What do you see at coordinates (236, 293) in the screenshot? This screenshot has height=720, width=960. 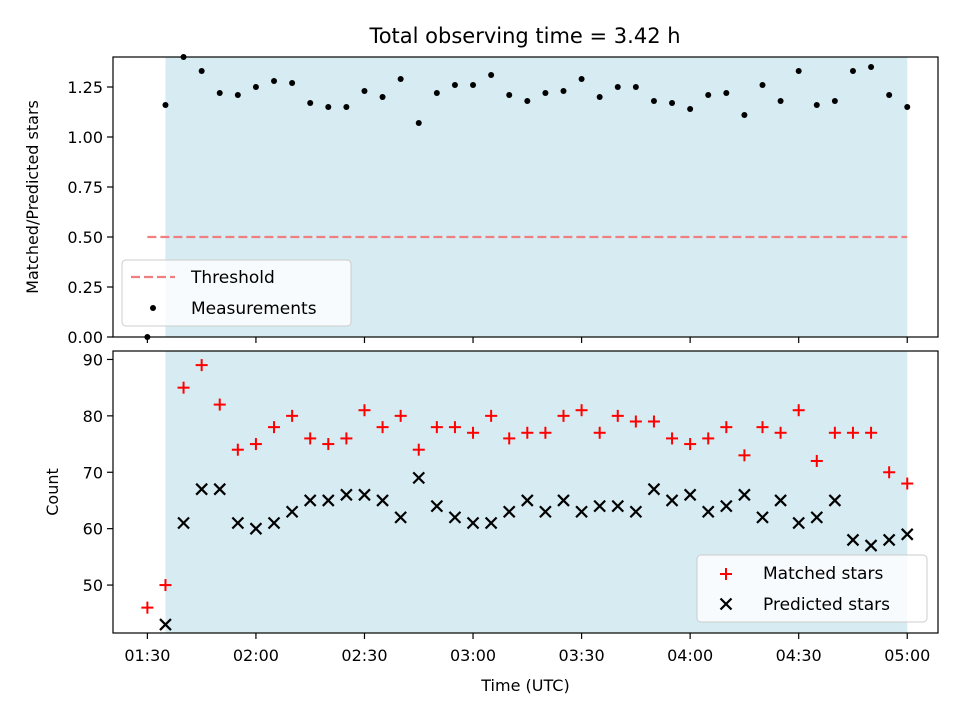 I see `top-legend-box` at bounding box center [236, 293].